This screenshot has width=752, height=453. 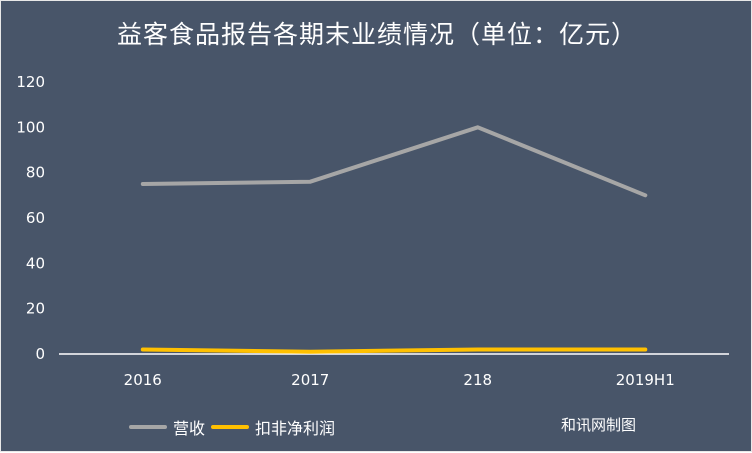 What do you see at coordinates (310, 380) in the screenshot?
I see `x-tick-label: 2017` at bounding box center [310, 380].